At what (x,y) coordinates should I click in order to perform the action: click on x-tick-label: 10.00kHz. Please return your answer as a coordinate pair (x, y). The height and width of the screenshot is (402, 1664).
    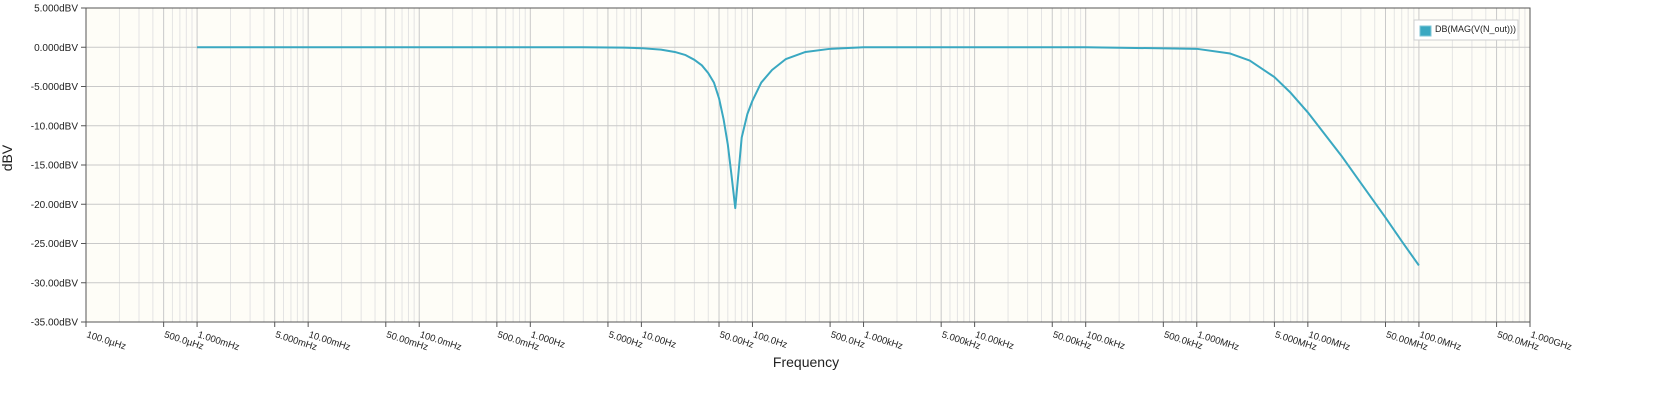
    Looking at the image, I should click on (995, 340).